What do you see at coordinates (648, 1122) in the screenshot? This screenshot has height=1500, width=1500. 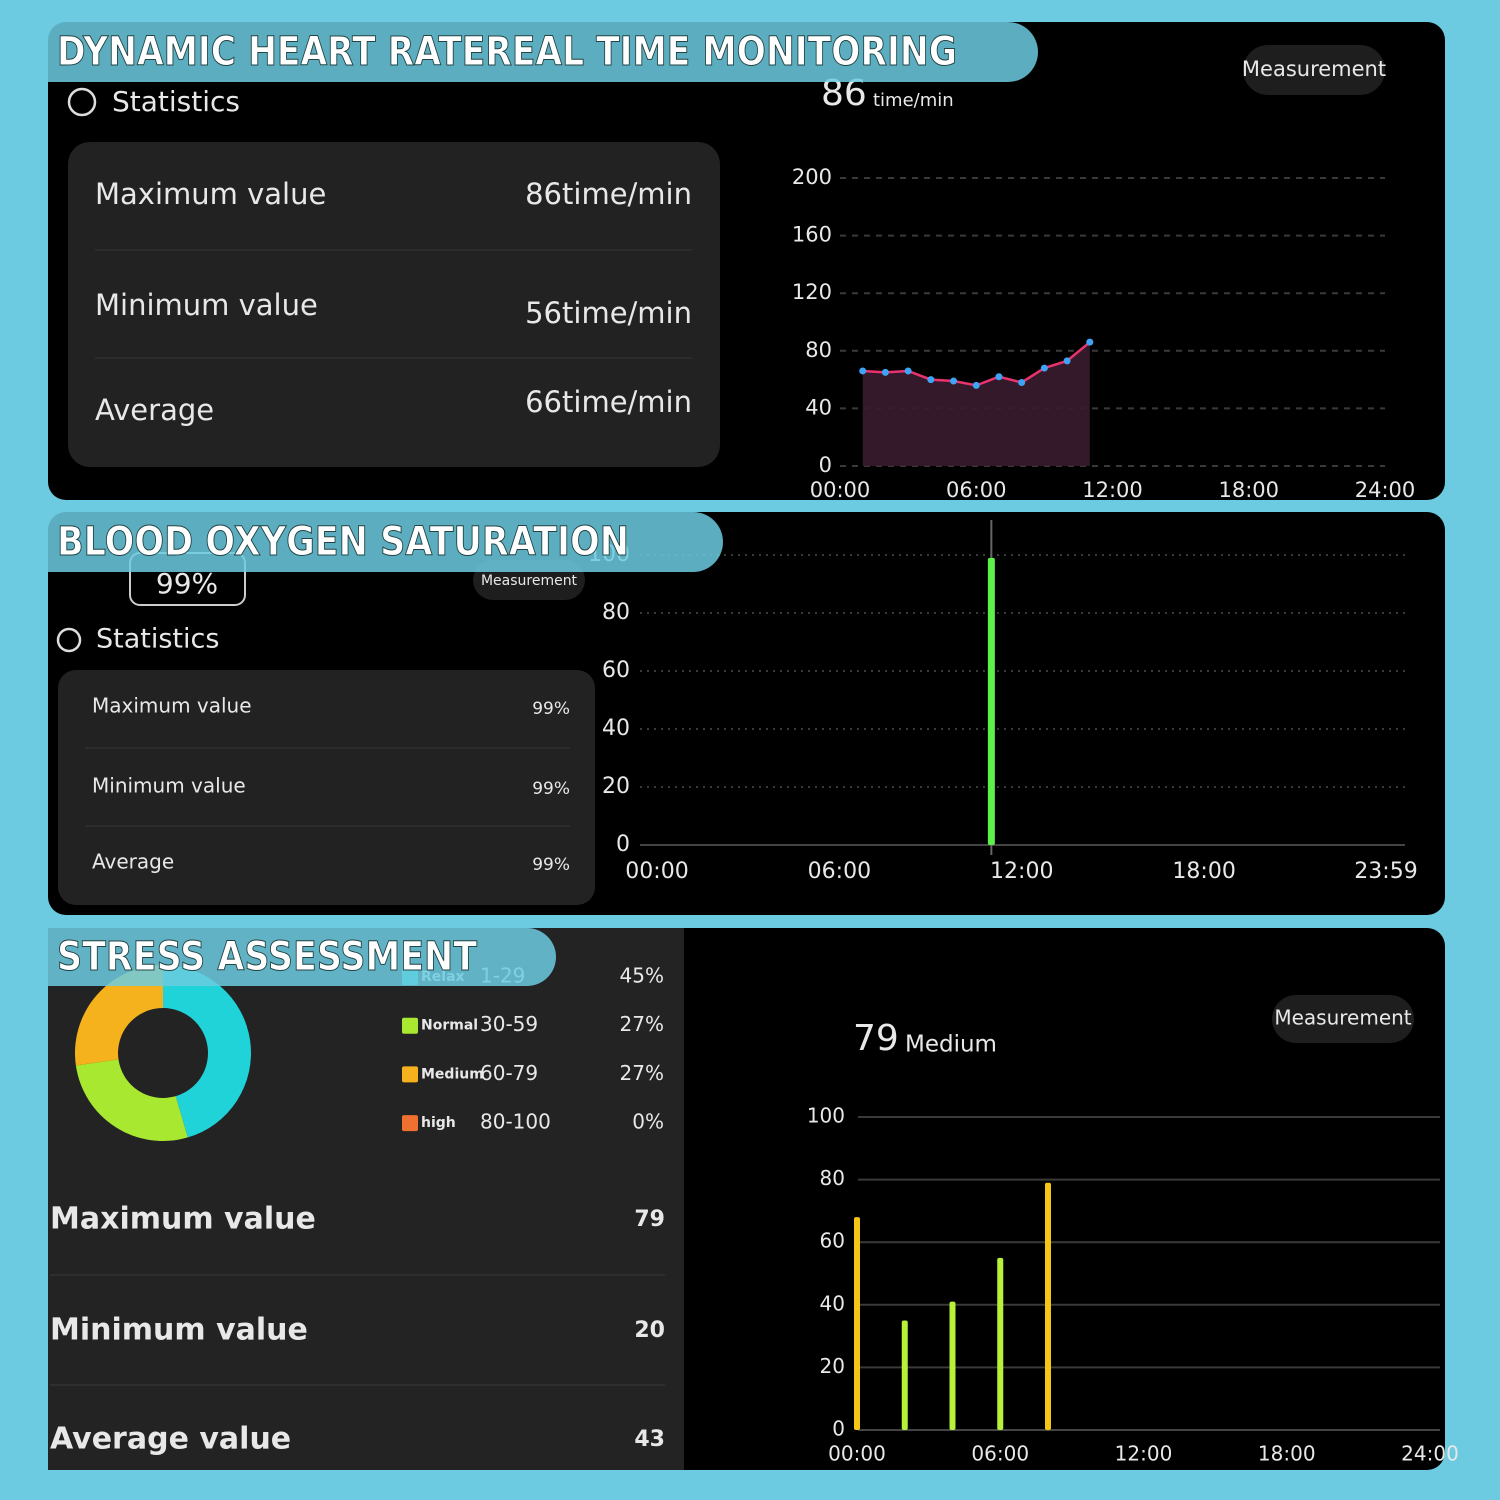 I see `value-label: 0%` at bounding box center [648, 1122].